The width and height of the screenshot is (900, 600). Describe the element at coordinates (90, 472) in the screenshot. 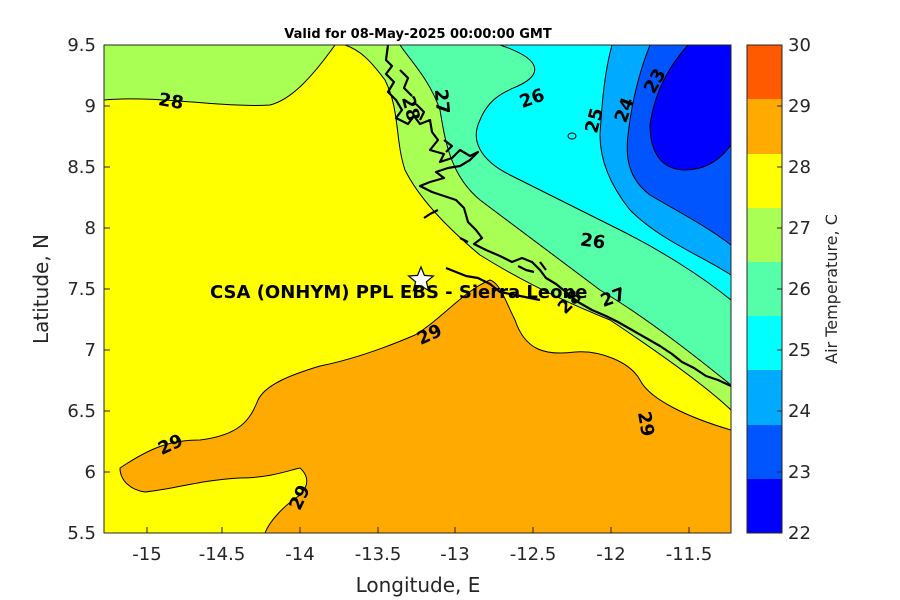

I see `y-tick-label: 6` at that location.